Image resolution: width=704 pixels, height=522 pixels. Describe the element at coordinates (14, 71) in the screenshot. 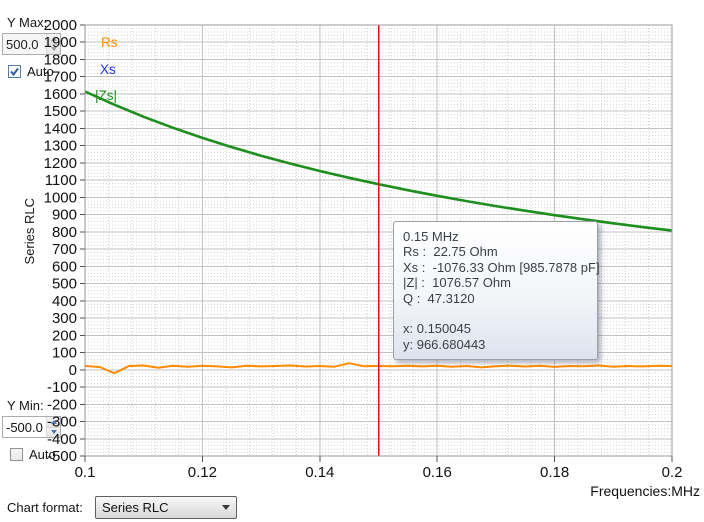

I see `checkbox-checked-icon` at that location.